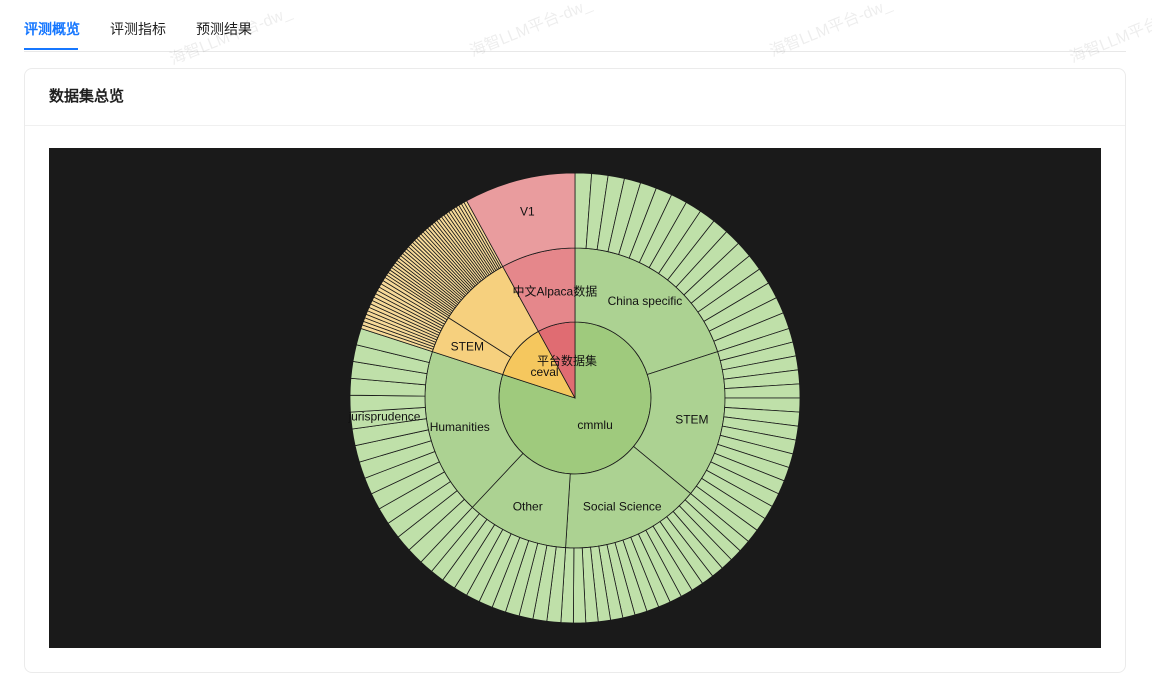 The height and width of the screenshot is (682, 1152). Describe the element at coordinates (545, 372) in the screenshot. I see `sunburst-slice-label: ceval` at that location.